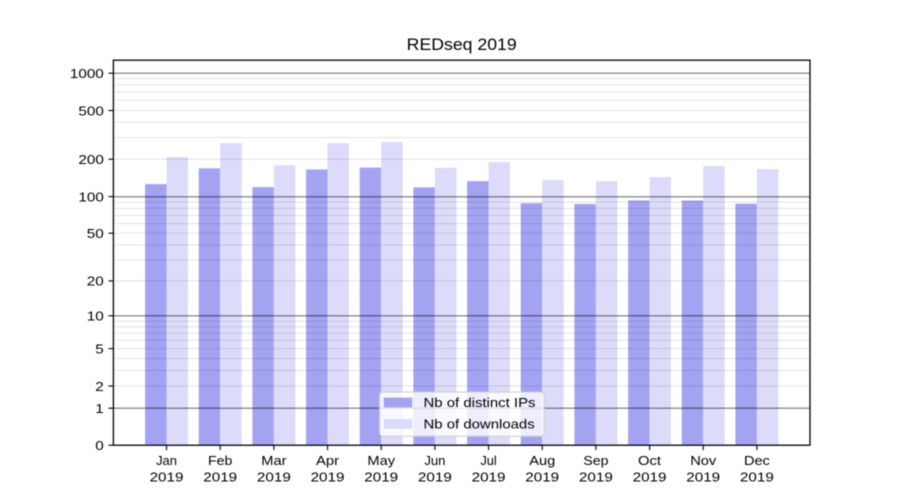 This screenshot has width=900, height=500. Describe the element at coordinates (480, 402) in the screenshot. I see `svg-text: Nb of distinct IPs` at that location.